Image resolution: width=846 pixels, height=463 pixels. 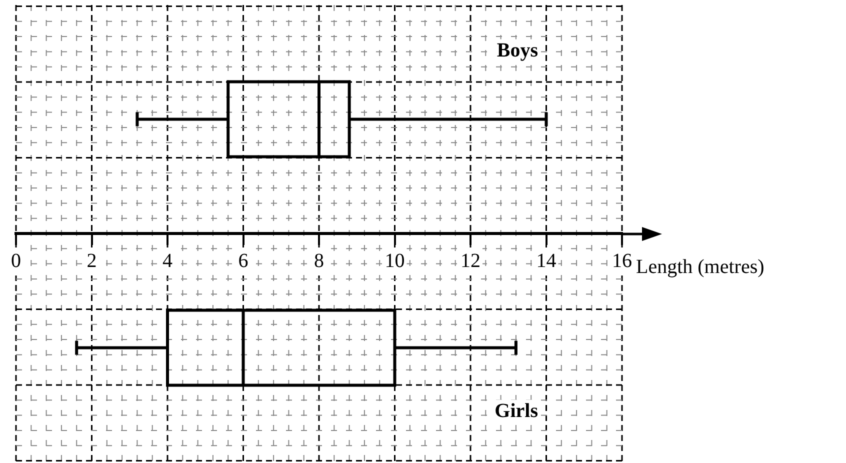 I want to click on x-tick-label: 4, so click(x=167, y=261).